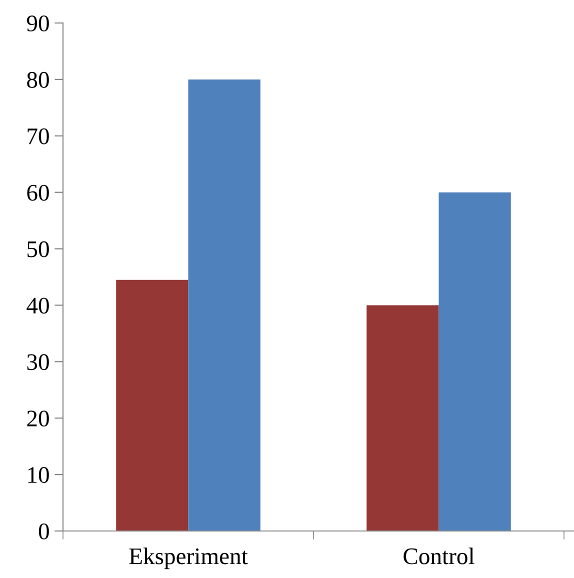 The width and height of the screenshot is (574, 578). What do you see at coordinates (38, 249) in the screenshot?
I see `y-tick-label: 50` at bounding box center [38, 249].